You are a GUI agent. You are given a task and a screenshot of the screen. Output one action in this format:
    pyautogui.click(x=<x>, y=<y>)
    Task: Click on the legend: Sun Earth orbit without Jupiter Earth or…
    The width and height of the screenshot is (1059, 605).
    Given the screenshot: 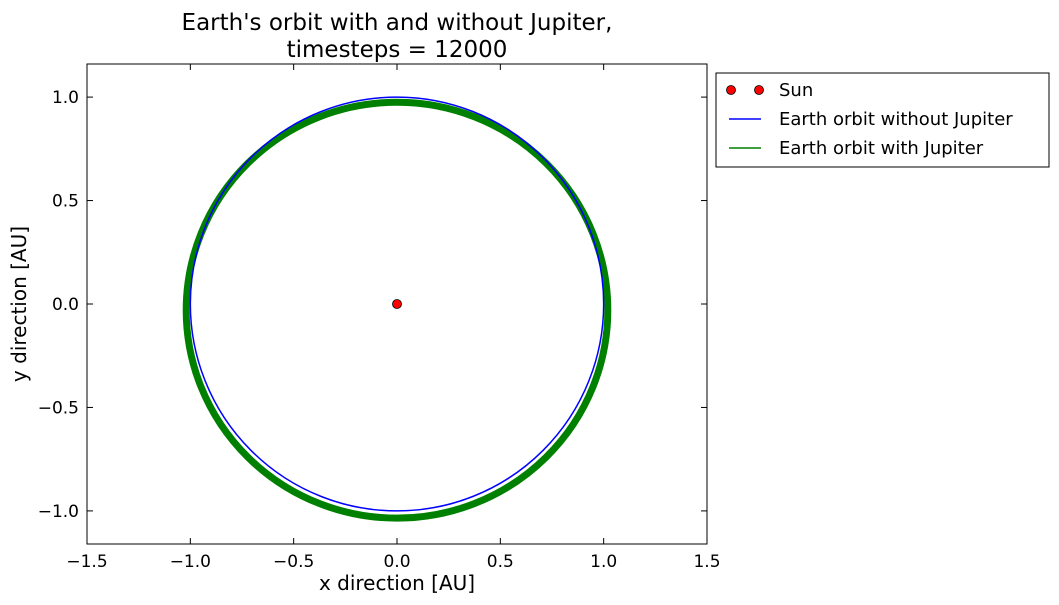 What is the action you would take?
    pyautogui.click(x=882, y=120)
    